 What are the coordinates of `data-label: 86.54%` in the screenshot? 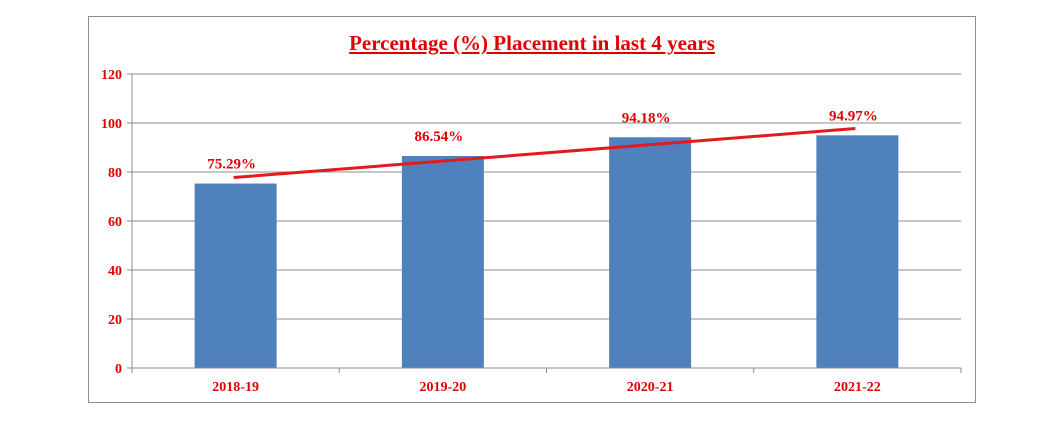 It's located at (439, 137).